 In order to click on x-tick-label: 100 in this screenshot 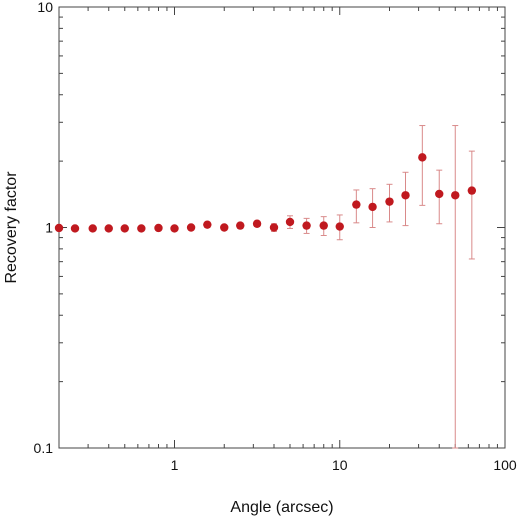, I will do `click(505, 465)`.